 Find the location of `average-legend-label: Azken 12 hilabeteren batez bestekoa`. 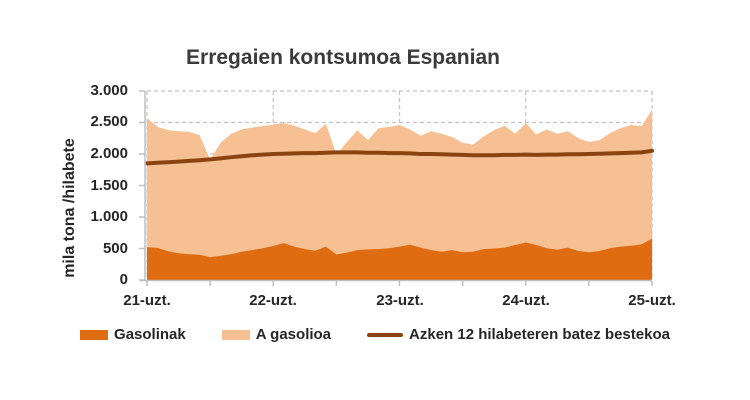

average-legend-label: Azken 12 hilabeteren batez bestekoa is located at coordinates (539, 334).